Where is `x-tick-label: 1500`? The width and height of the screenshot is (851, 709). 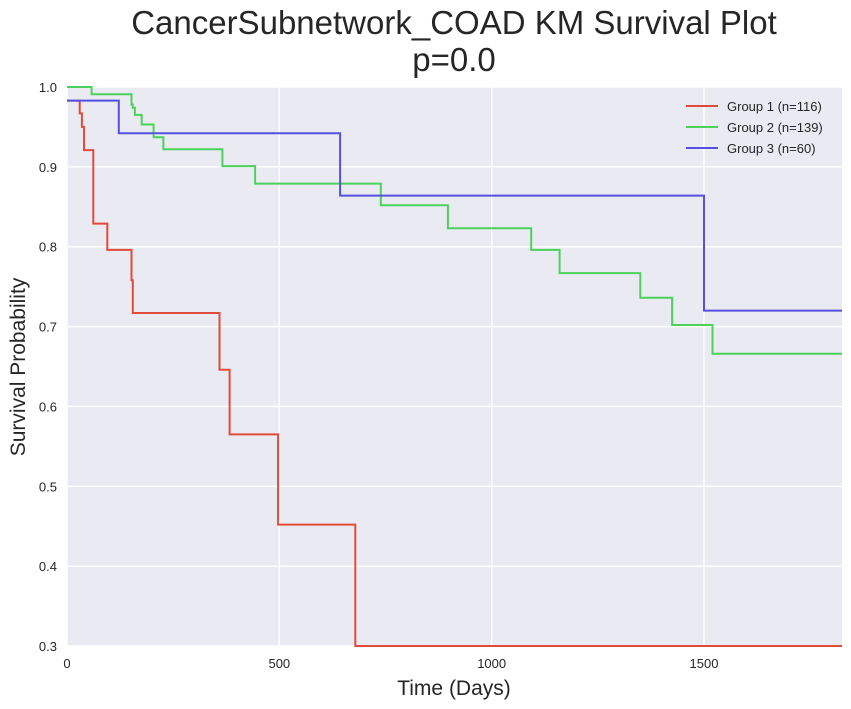 x-tick-label: 1500 is located at coordinates (704, 663).